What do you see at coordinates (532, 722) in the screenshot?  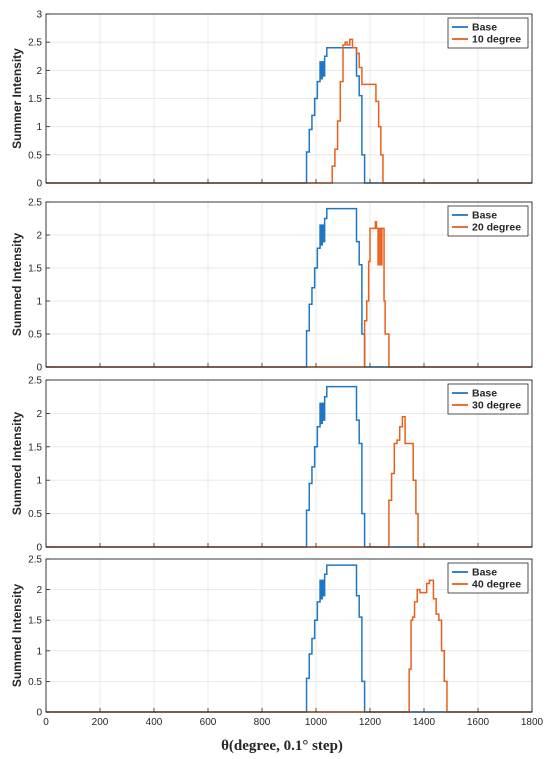 I see `x-tick-label: 1800` at bounding box center [532, 722].